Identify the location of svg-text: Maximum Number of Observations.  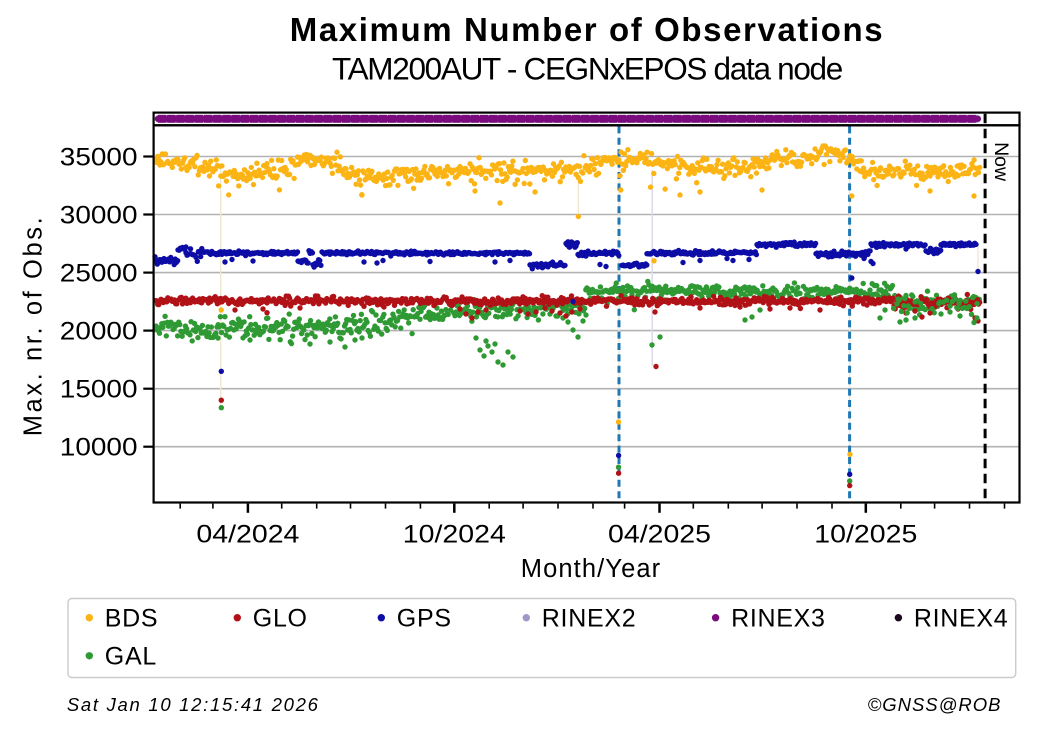
(587, 29).